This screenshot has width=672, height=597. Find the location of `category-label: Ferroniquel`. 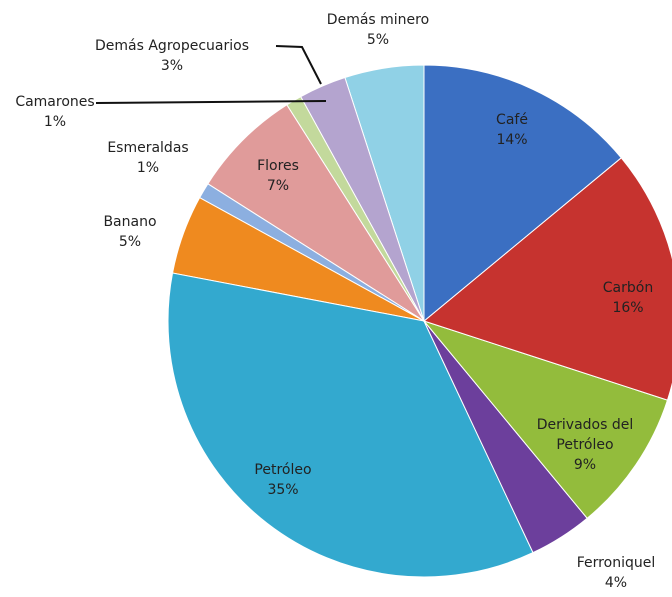

category-label: Ferroniquel is located at coordinates (616, 563).